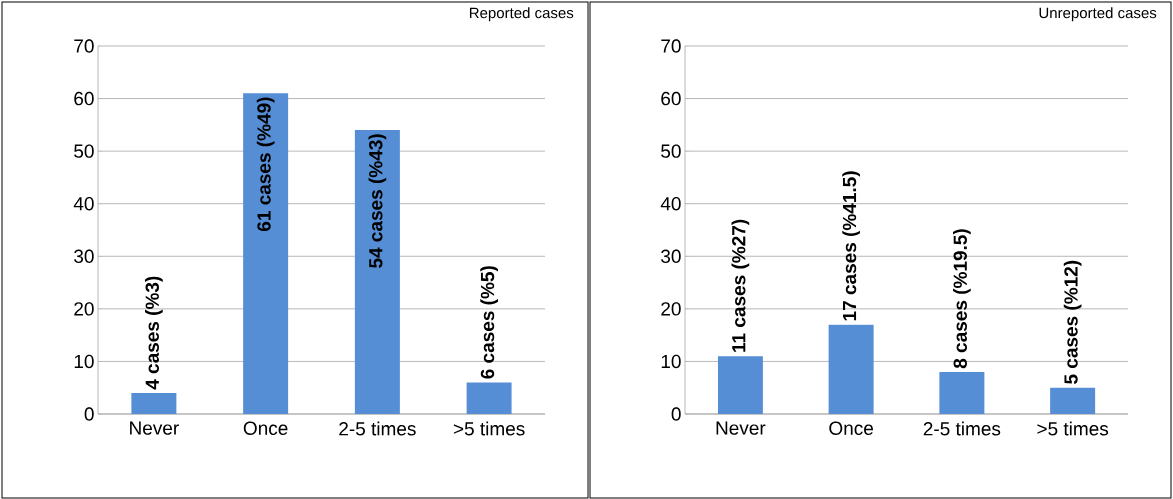 The width and height of the screenshot is (1173, 499). What do you see at coordinates (377, 201) in the screenshot?
I see `data-label: 54 cases (%43)` at bounding box center [377, 201].